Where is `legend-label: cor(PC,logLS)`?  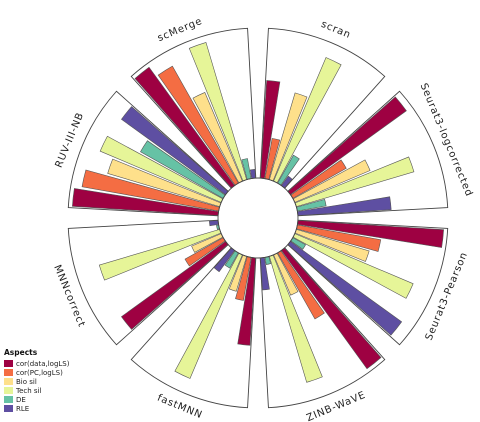
legend-label: cor(PC,logLS) is located at coordinates (39, 372).